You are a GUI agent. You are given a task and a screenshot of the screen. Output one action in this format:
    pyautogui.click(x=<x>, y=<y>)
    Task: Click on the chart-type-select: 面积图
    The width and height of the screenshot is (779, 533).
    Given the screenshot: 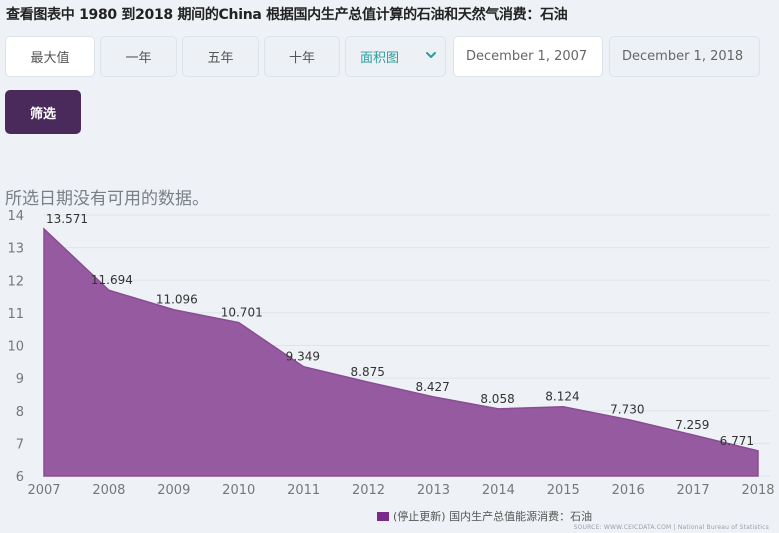 What is the action you would take?
    pyautogui.click(x=395, y=56)
    